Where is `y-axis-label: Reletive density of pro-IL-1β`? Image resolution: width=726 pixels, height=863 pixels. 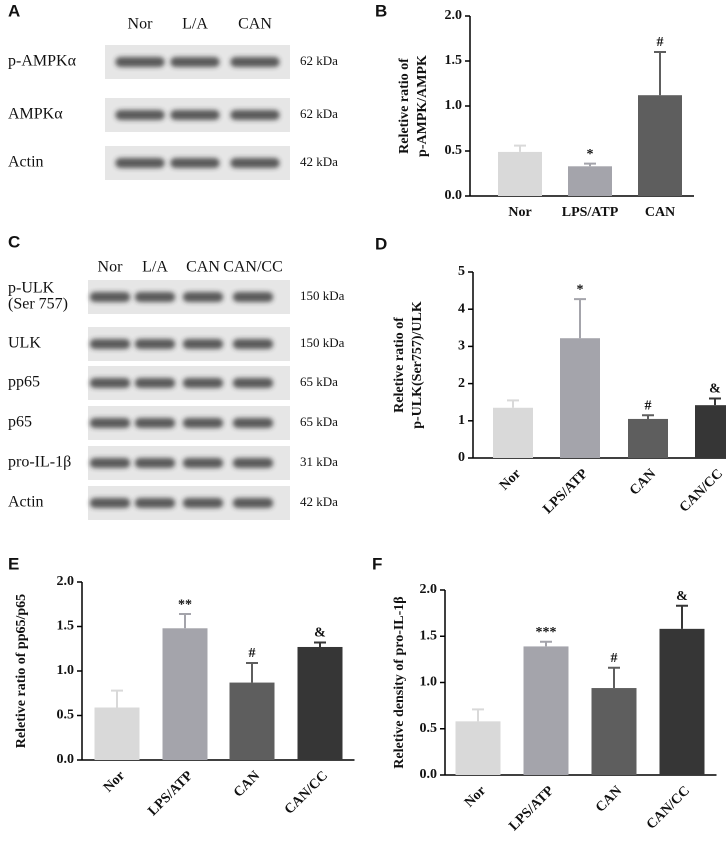 y-axis-label: Reletive density of pro-IL-1β is located at coordinates (399, 682).